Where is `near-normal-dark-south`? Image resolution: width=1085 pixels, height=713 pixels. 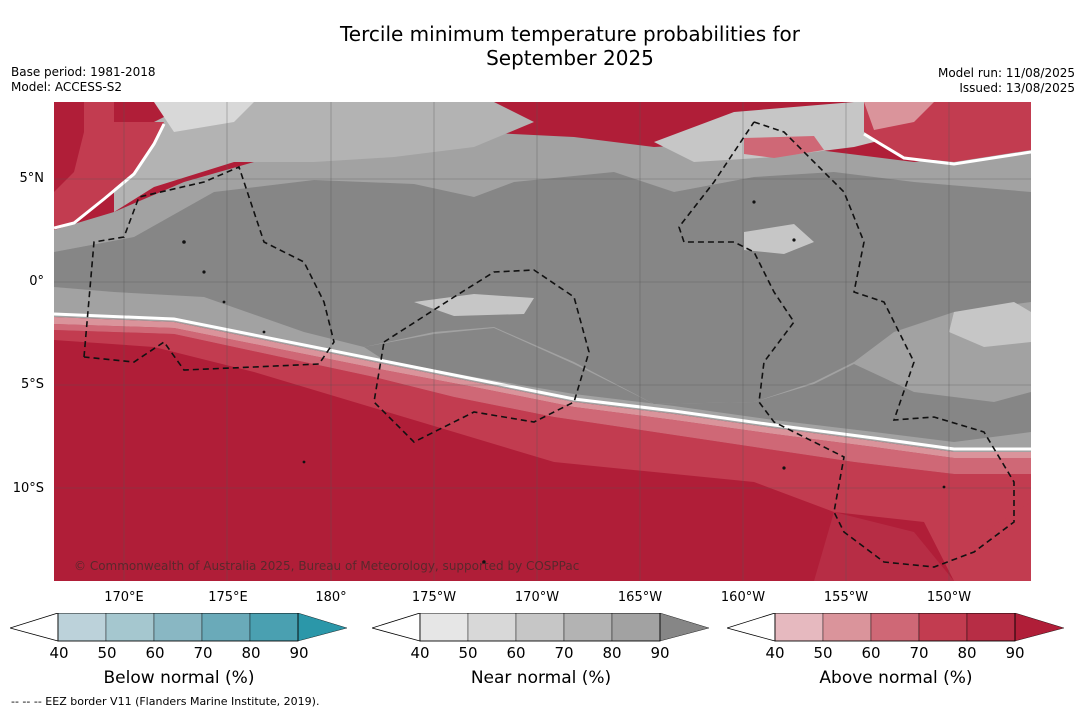 near-normal-dark-south is located at coordinates (697, 385).